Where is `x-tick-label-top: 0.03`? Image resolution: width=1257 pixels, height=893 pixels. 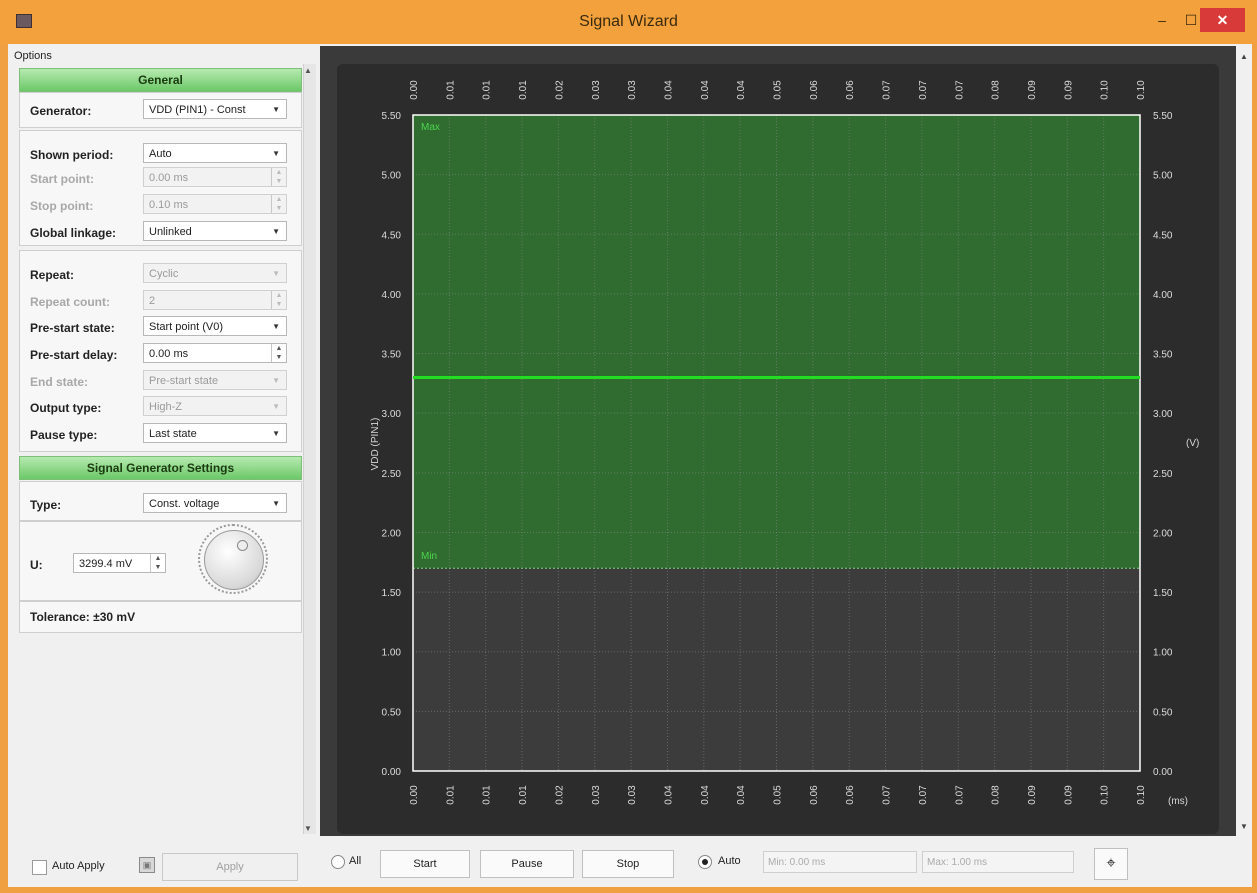
x-tick-label-top: 0.03 is located at coordinates (596, 90).